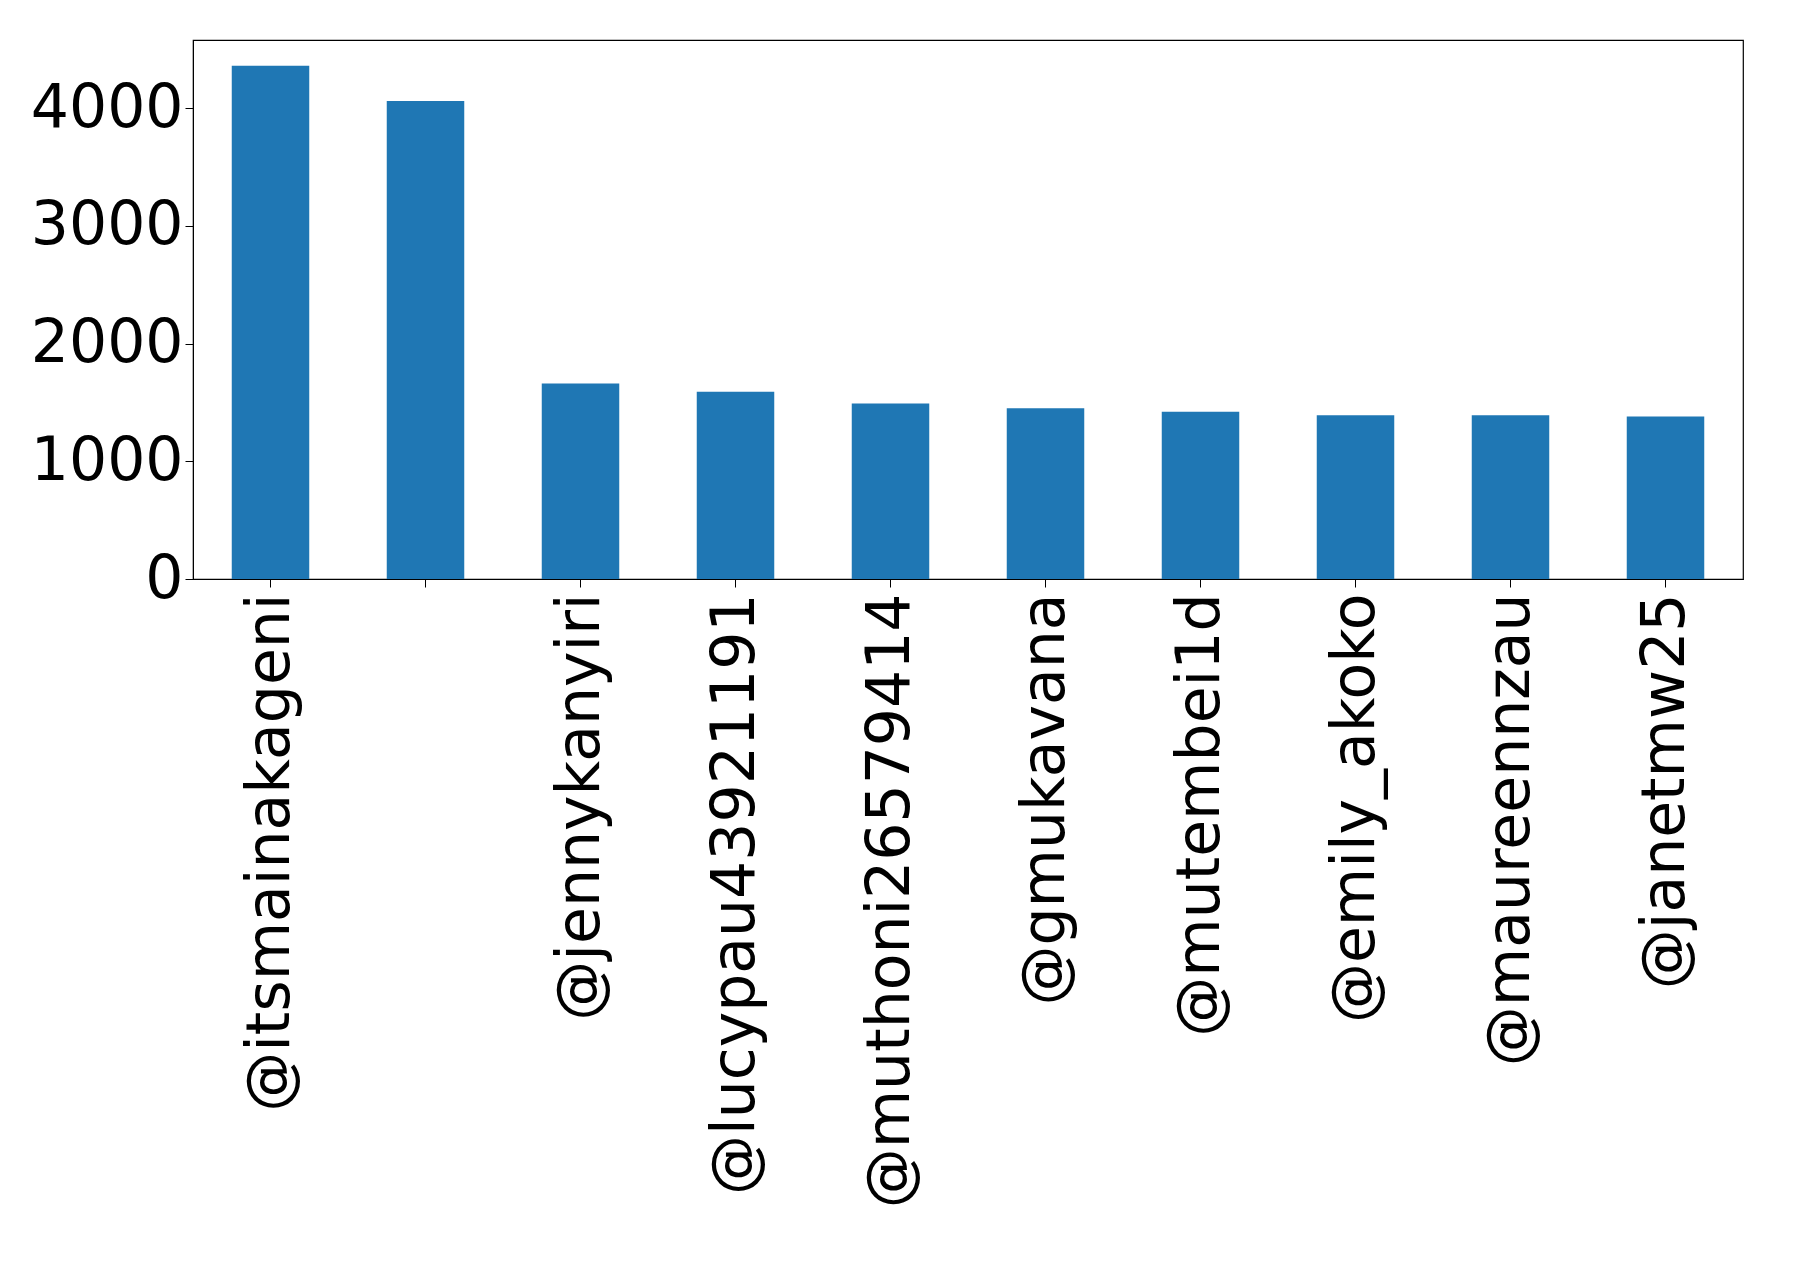  Describe the element at coordinates (267, 852) in the screenshot. I see `x-tick-label: @itsmainakageni` at that location.